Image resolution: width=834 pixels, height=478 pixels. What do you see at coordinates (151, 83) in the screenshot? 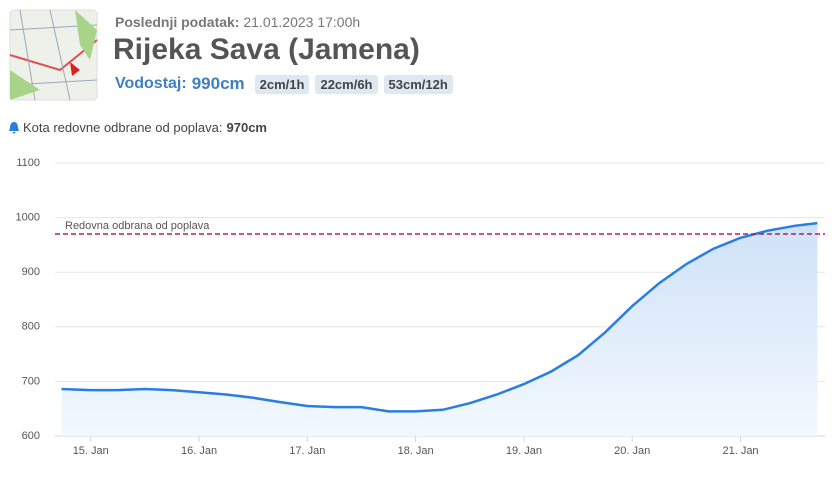
I see `level-label: Vodostaj:` at bounding box center [151, 83].